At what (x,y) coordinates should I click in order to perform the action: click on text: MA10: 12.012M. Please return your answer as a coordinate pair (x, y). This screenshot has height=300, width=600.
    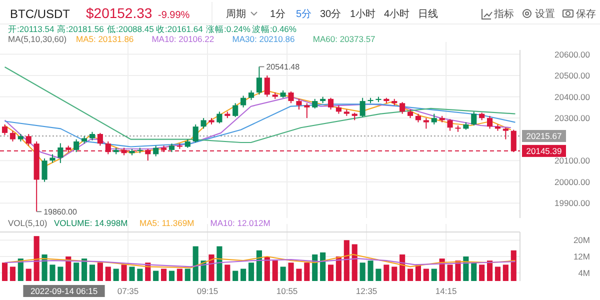
    Looking at the image, I should click on (240, 223).